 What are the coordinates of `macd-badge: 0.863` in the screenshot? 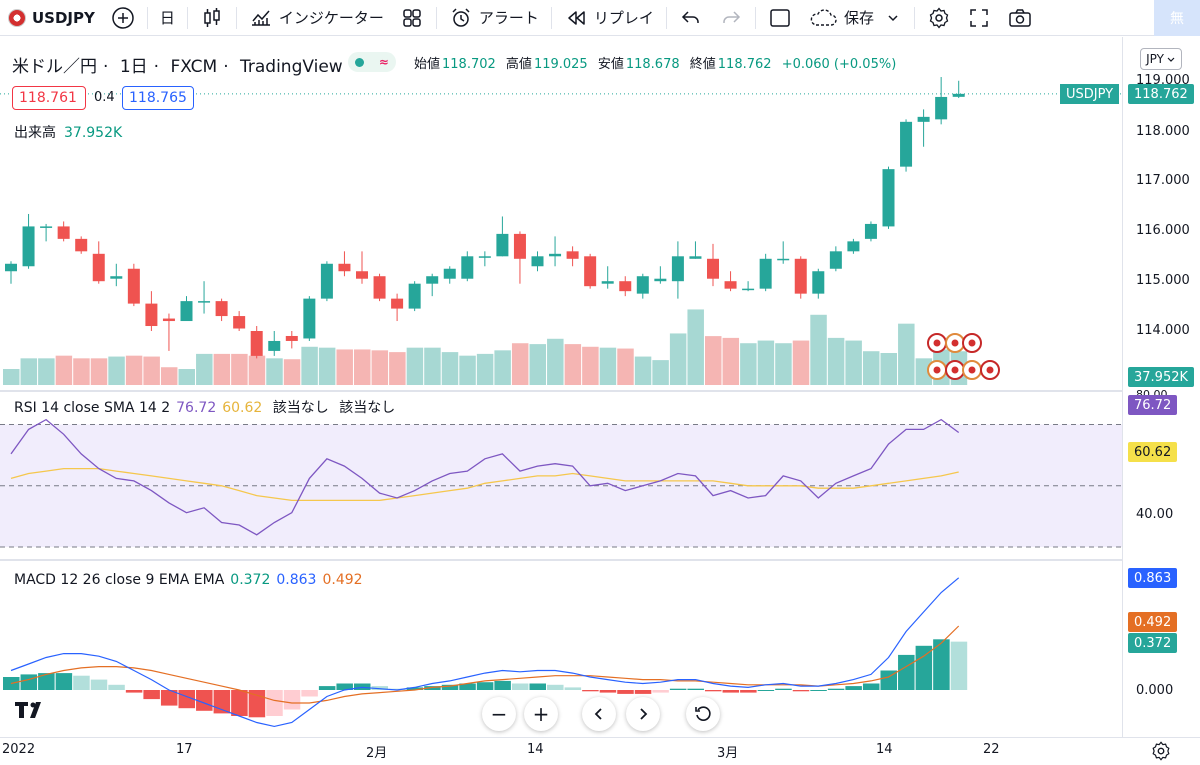 It's located at (1153, 578).